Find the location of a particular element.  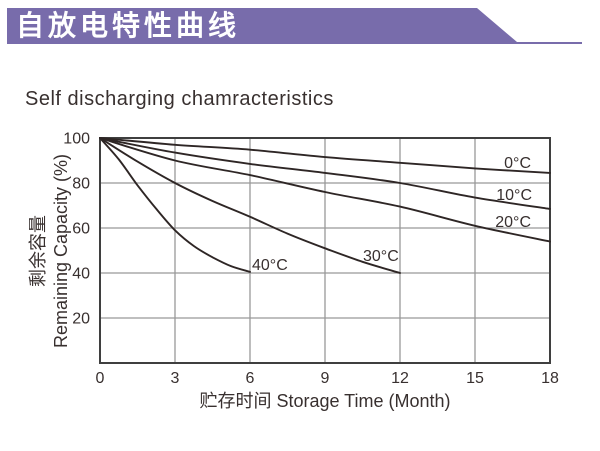

chart-title: Self discharging chamracteristics is located at coordinates (179, 99).